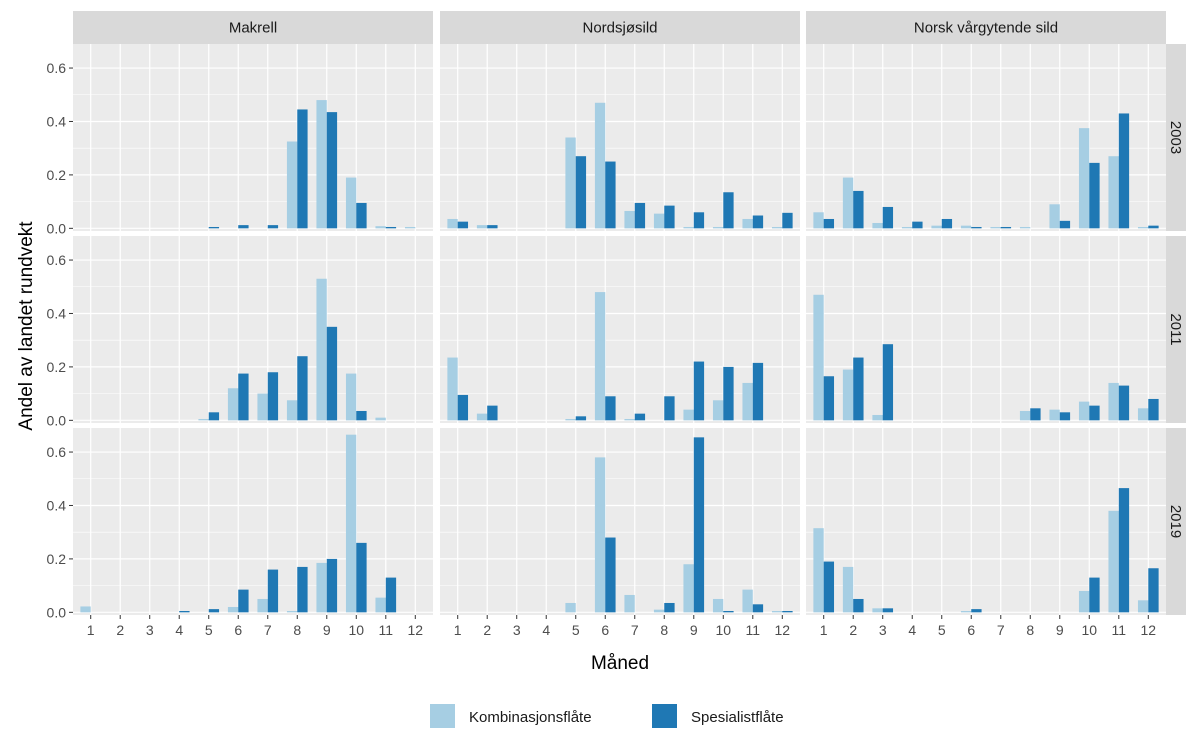 This screenshot has height=733, width=1186. I want to click on y-tick-label: 0.6, so click(57, 452).